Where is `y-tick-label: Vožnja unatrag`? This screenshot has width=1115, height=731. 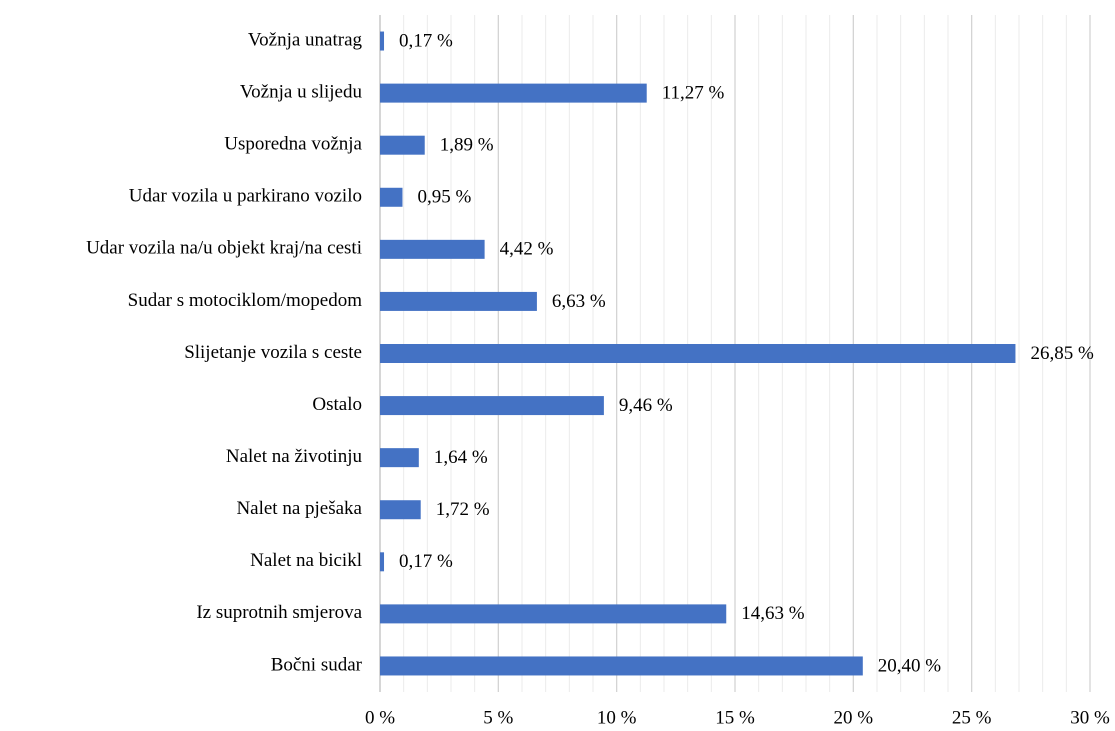
y-tick-label: Vožnja unatrag is located at coordinates (305, 39).